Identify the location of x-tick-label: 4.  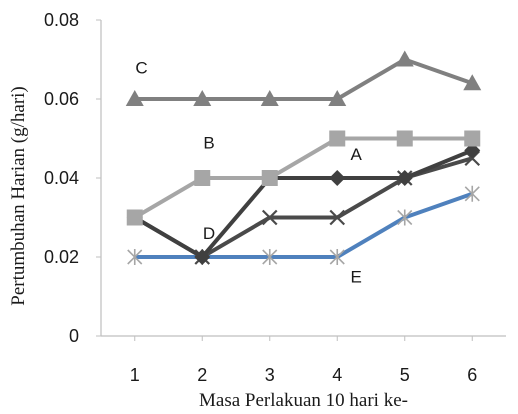
(337, 375).